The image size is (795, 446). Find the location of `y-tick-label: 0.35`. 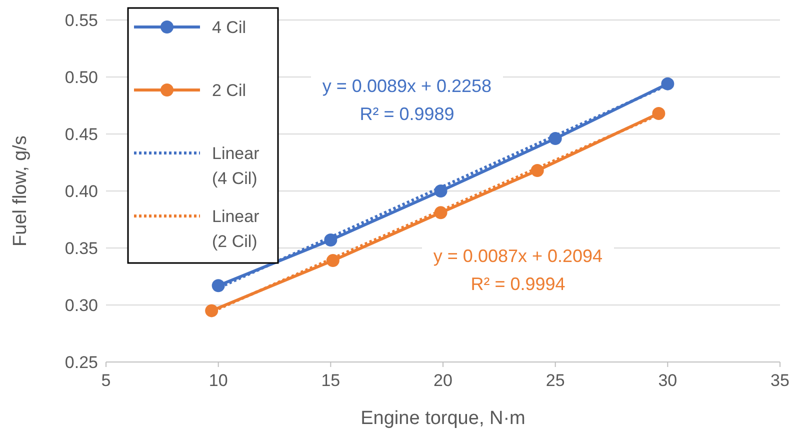

y-tick-label: 0.35 is located at coordinates (81, 248).